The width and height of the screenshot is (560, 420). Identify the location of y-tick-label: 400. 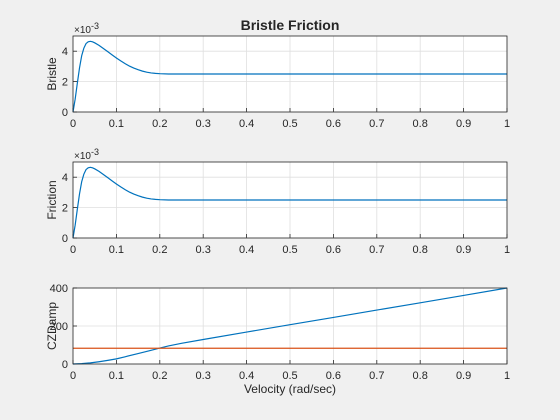
(59, 289).